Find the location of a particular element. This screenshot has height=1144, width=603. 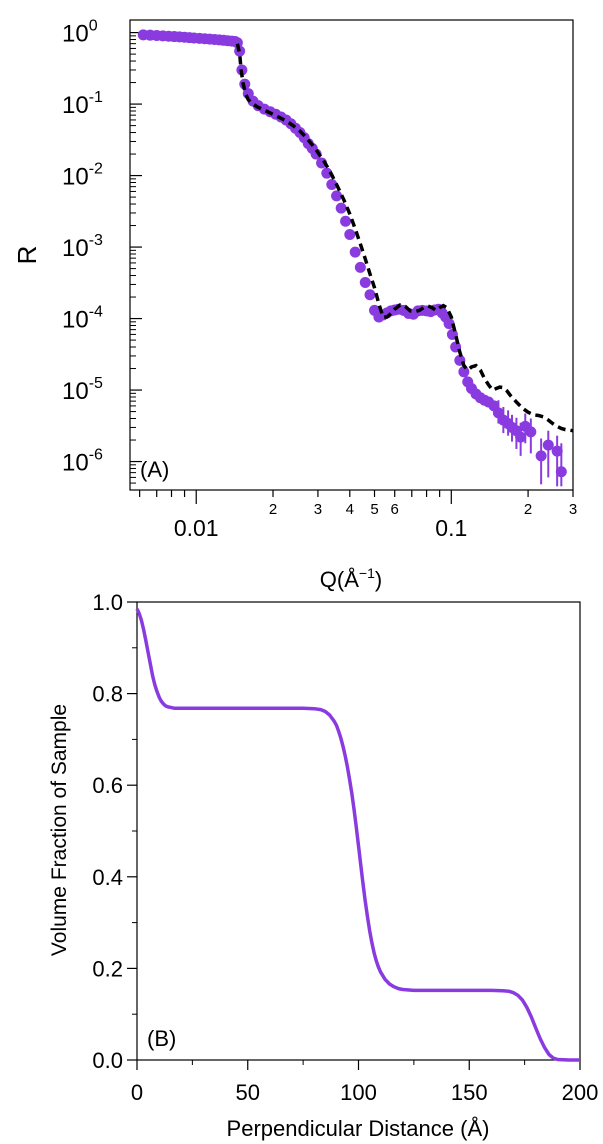

y-tick-label: 10⁰ is located at coordinates (80, 33).